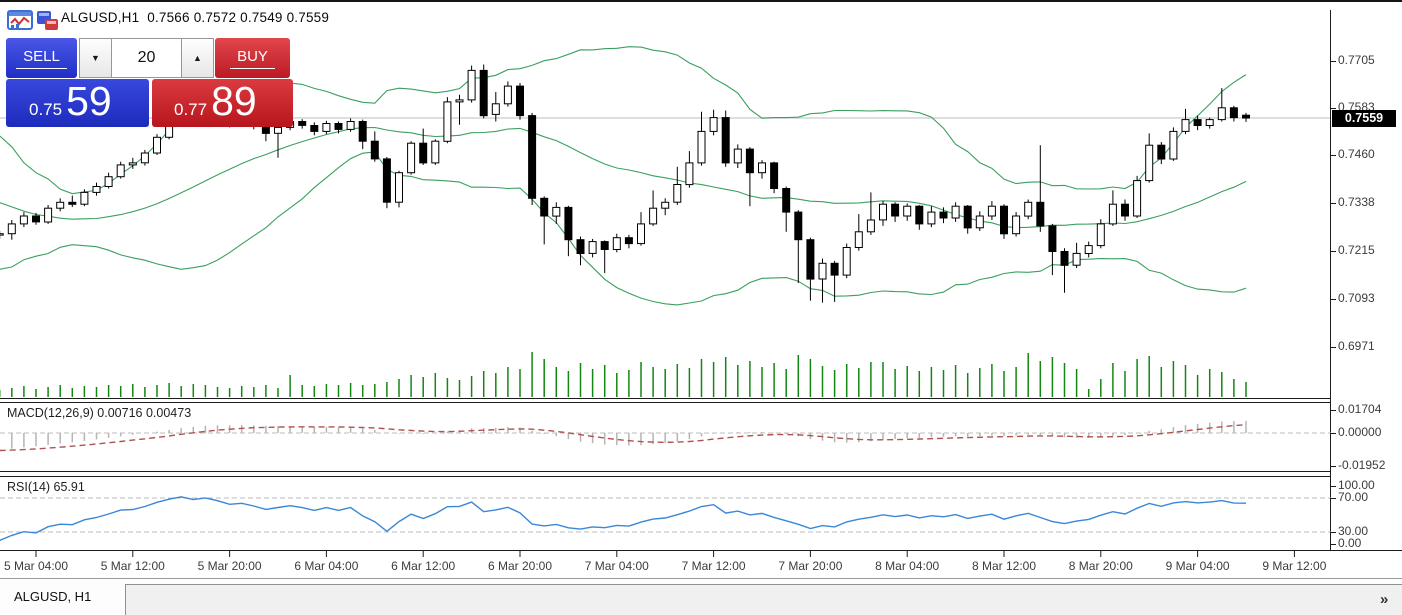 This screenshot has height=615, width=1402. What do you see at coordinates (665, 16) in the screenshot?
I see `chart-title-bar: ALGUSD,H1 0.7566 0.7572 0.7549 0.7559` at bounding box center [665, 16].